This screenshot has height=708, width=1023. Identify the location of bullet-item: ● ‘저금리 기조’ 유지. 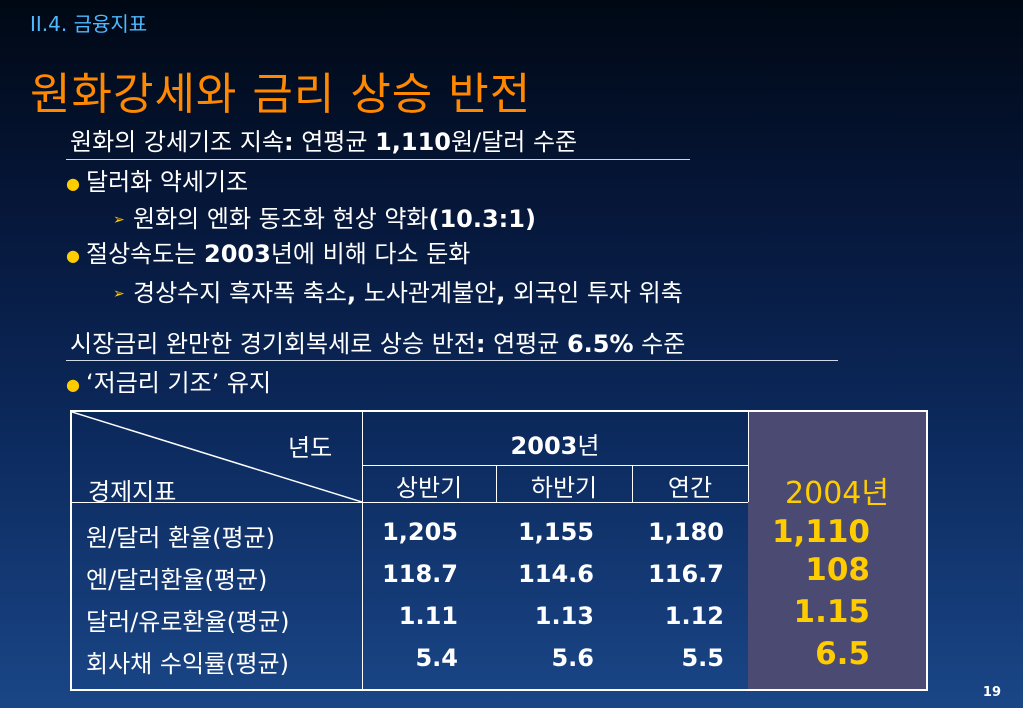
(168, 380).